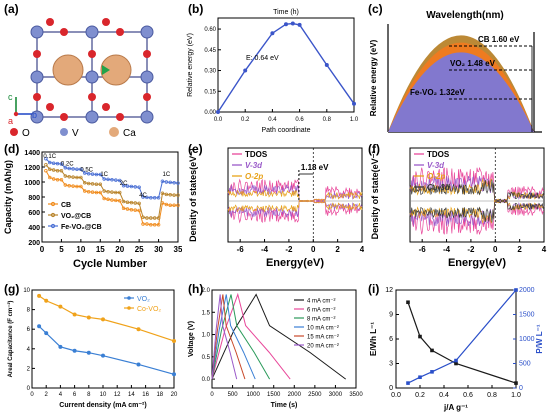 Image resolution: width=550 pixels, height=417 pixels. What do you see at coordinates (374, 289) in the screenshot?
I see `panel-label-i: (i)` at bounding box center [374, 289].